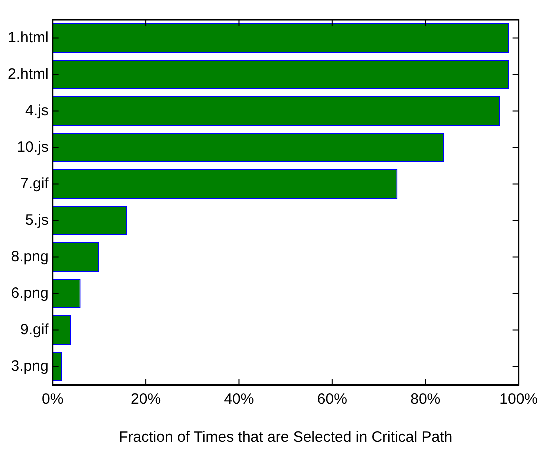 The height and width of the screenshot is (455, 544). Describe the element at coordinates (519, 399) in the screenshot. I see `x-tick-label: 100%` at that location.